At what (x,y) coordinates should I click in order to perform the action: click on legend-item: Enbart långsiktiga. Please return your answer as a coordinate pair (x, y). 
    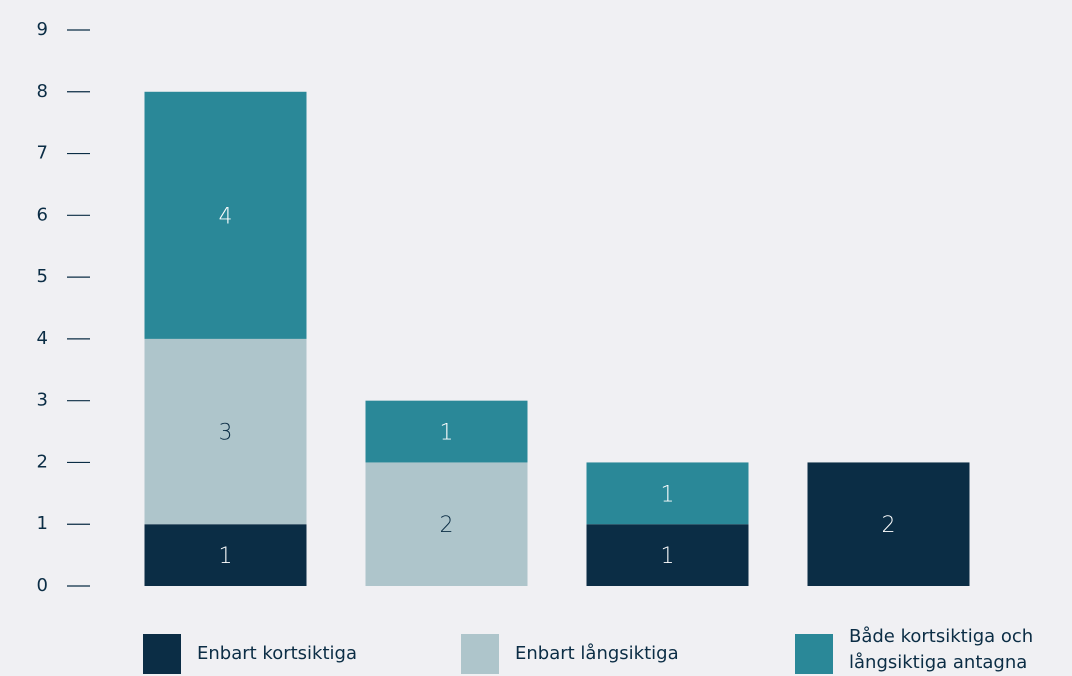
    Looking at the image, I should click on (570, 654).